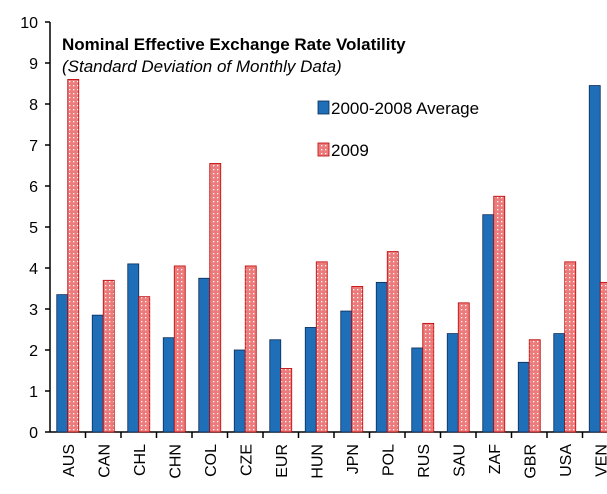 The height and width of the screenshot is (494, 607). I want to click on y-tick-label: 2, so click(33, 351).